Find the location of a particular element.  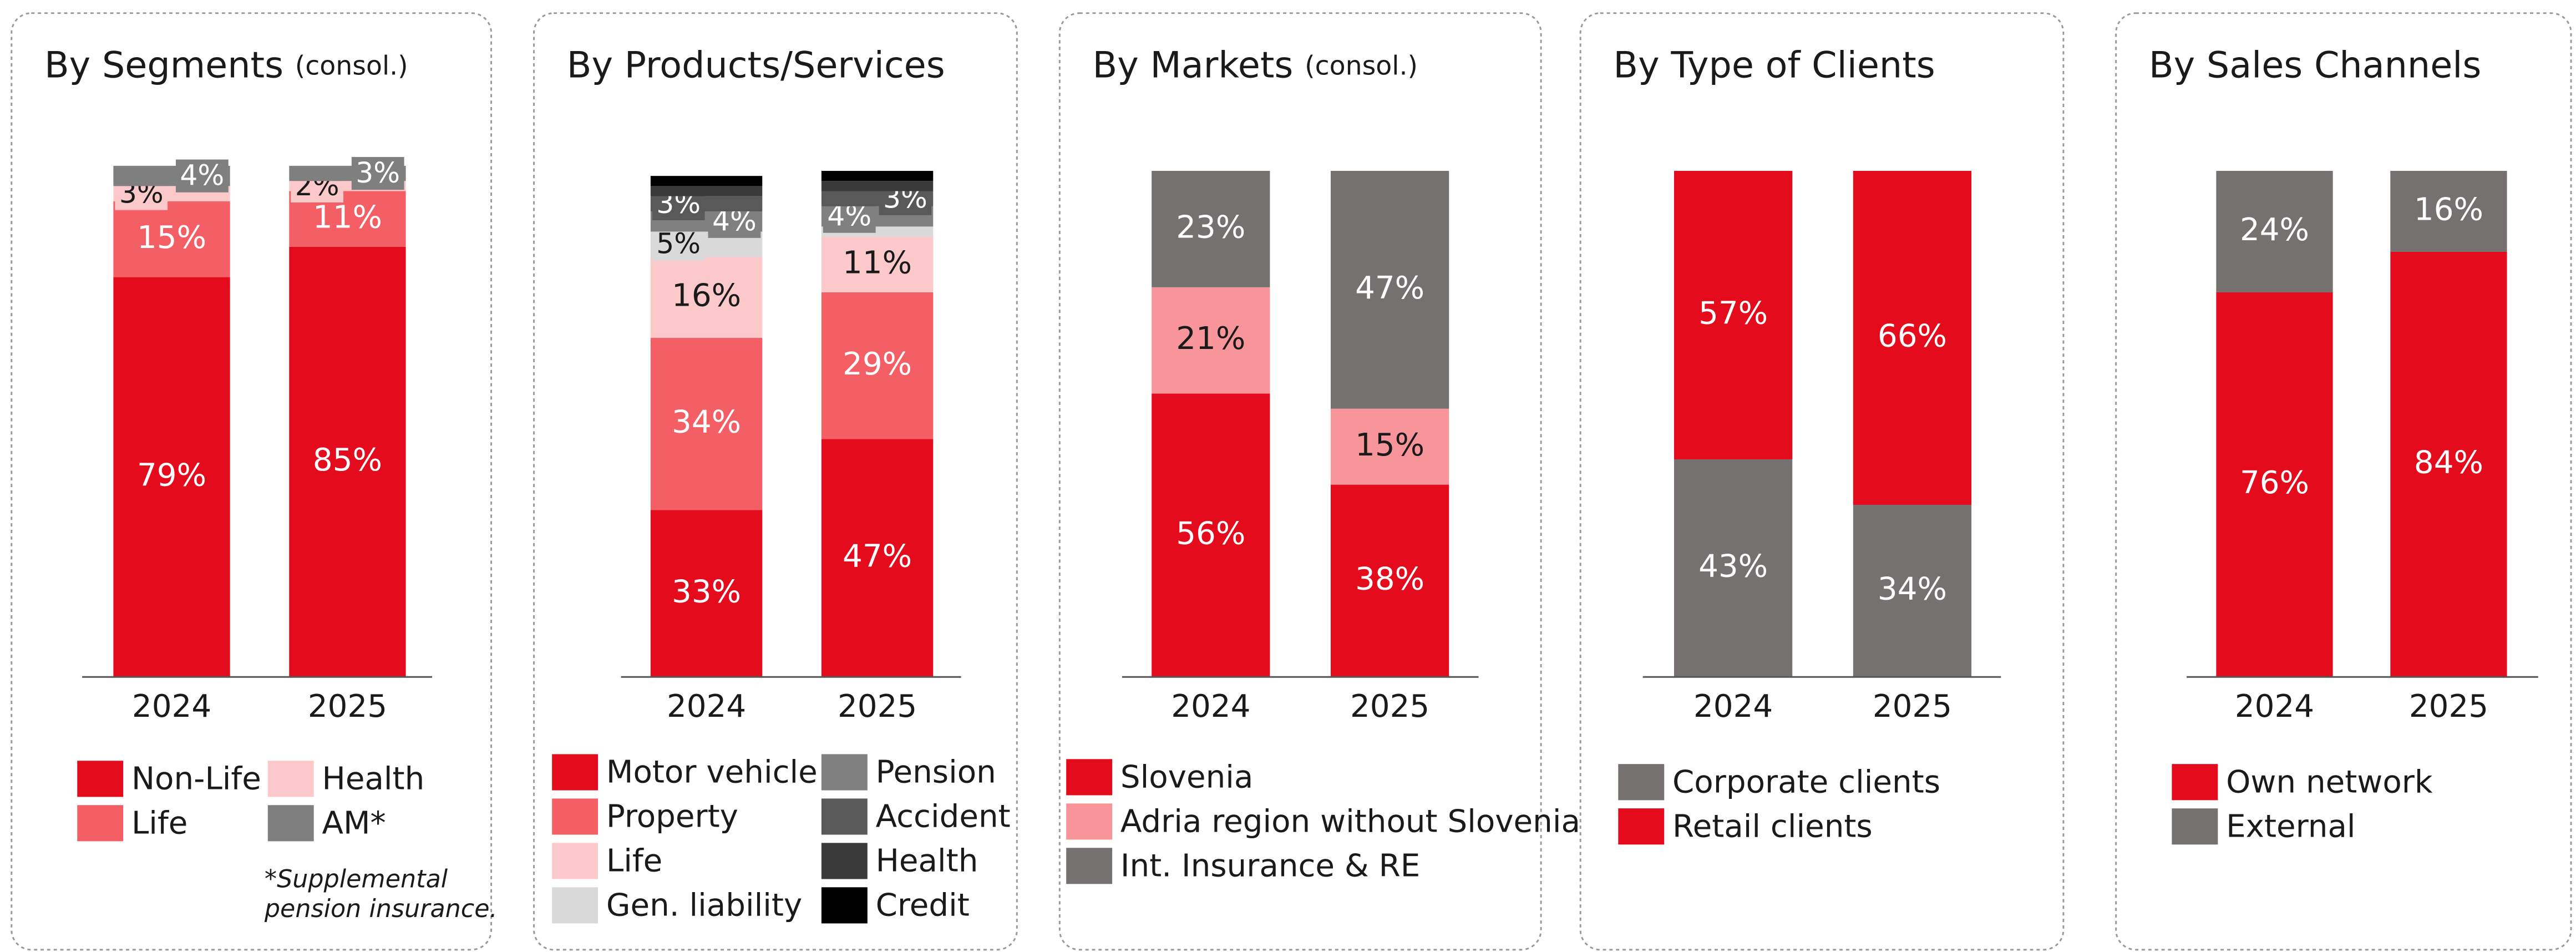

data-label: 43% is located at coordinates (1733, 567).